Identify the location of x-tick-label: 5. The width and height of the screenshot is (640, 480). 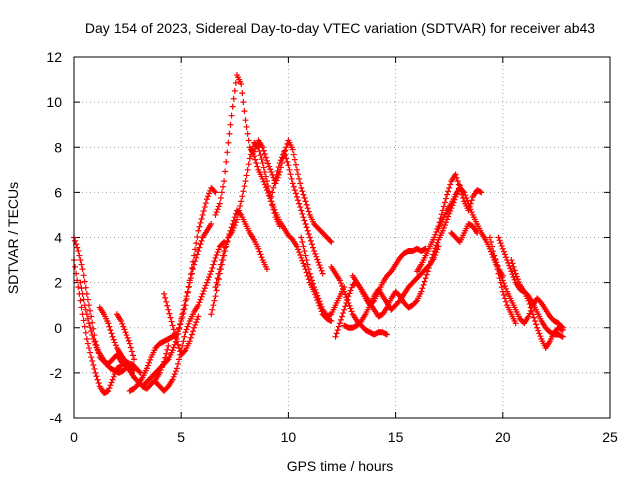
(181, 437).